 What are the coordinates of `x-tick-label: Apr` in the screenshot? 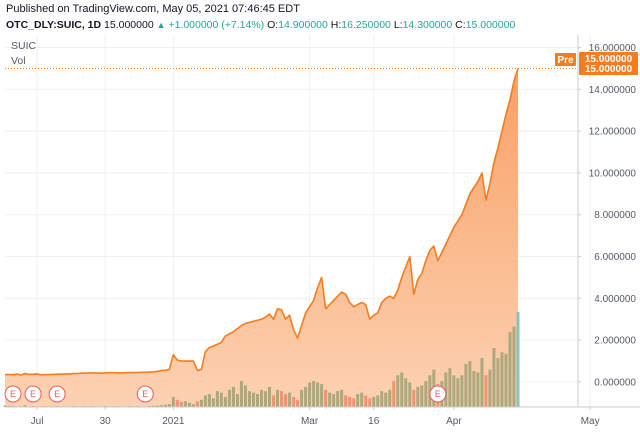 It's located at (454, 421).